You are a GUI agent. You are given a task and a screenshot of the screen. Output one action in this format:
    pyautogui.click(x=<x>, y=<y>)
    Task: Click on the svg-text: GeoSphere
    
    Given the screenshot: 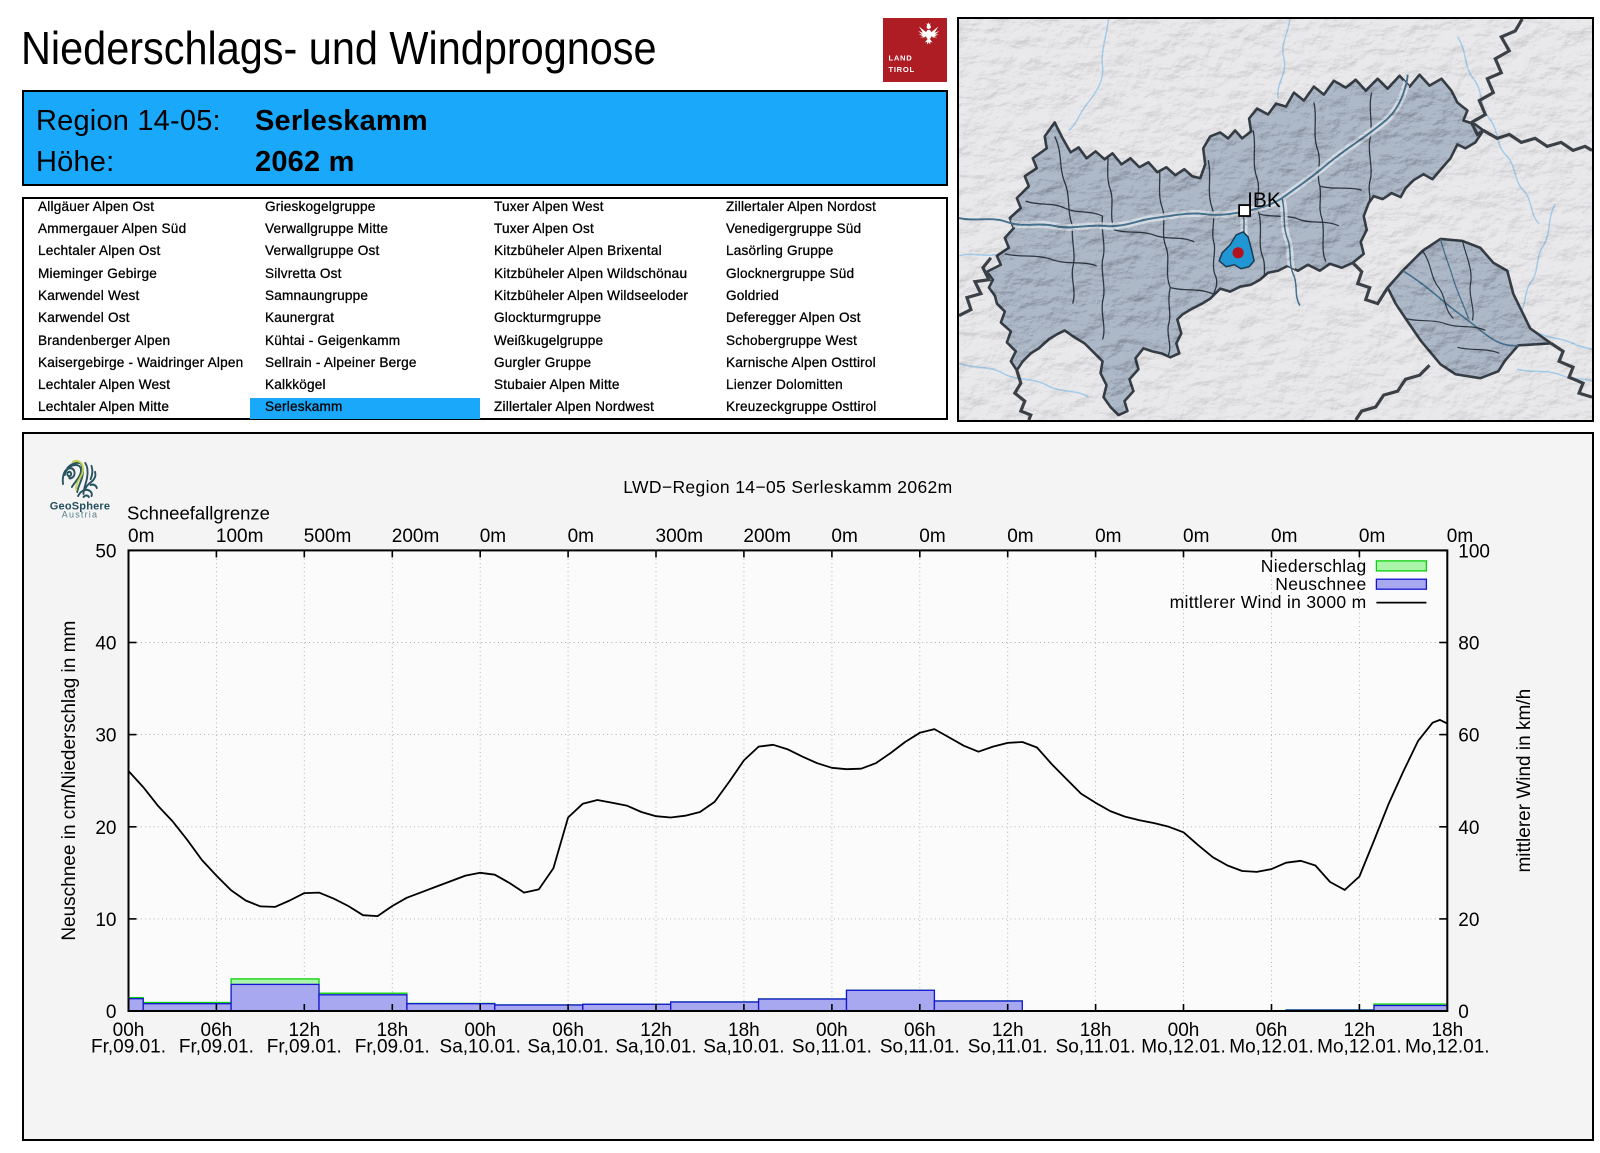 What is the action you would take?
    pyautogui.click(x=80, y=507)
    